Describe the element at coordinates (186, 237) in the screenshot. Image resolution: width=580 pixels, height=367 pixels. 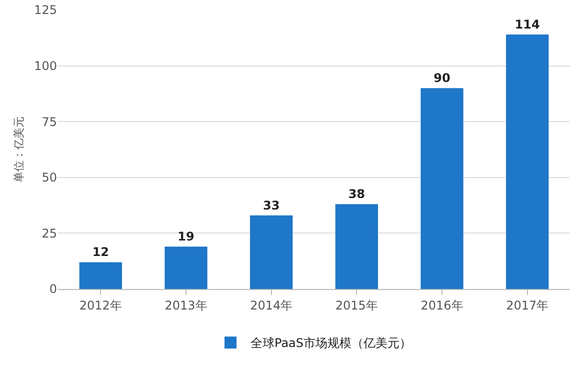
I see `data-label: 19` at that location.